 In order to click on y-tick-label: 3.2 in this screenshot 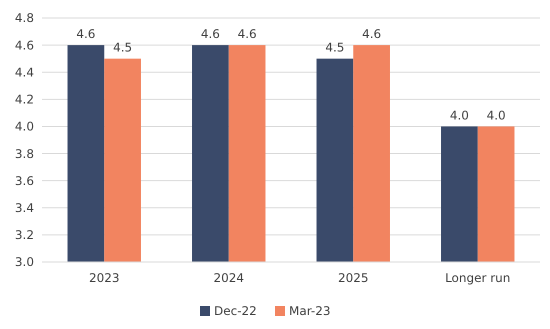, I will do `click(24, 235)`.